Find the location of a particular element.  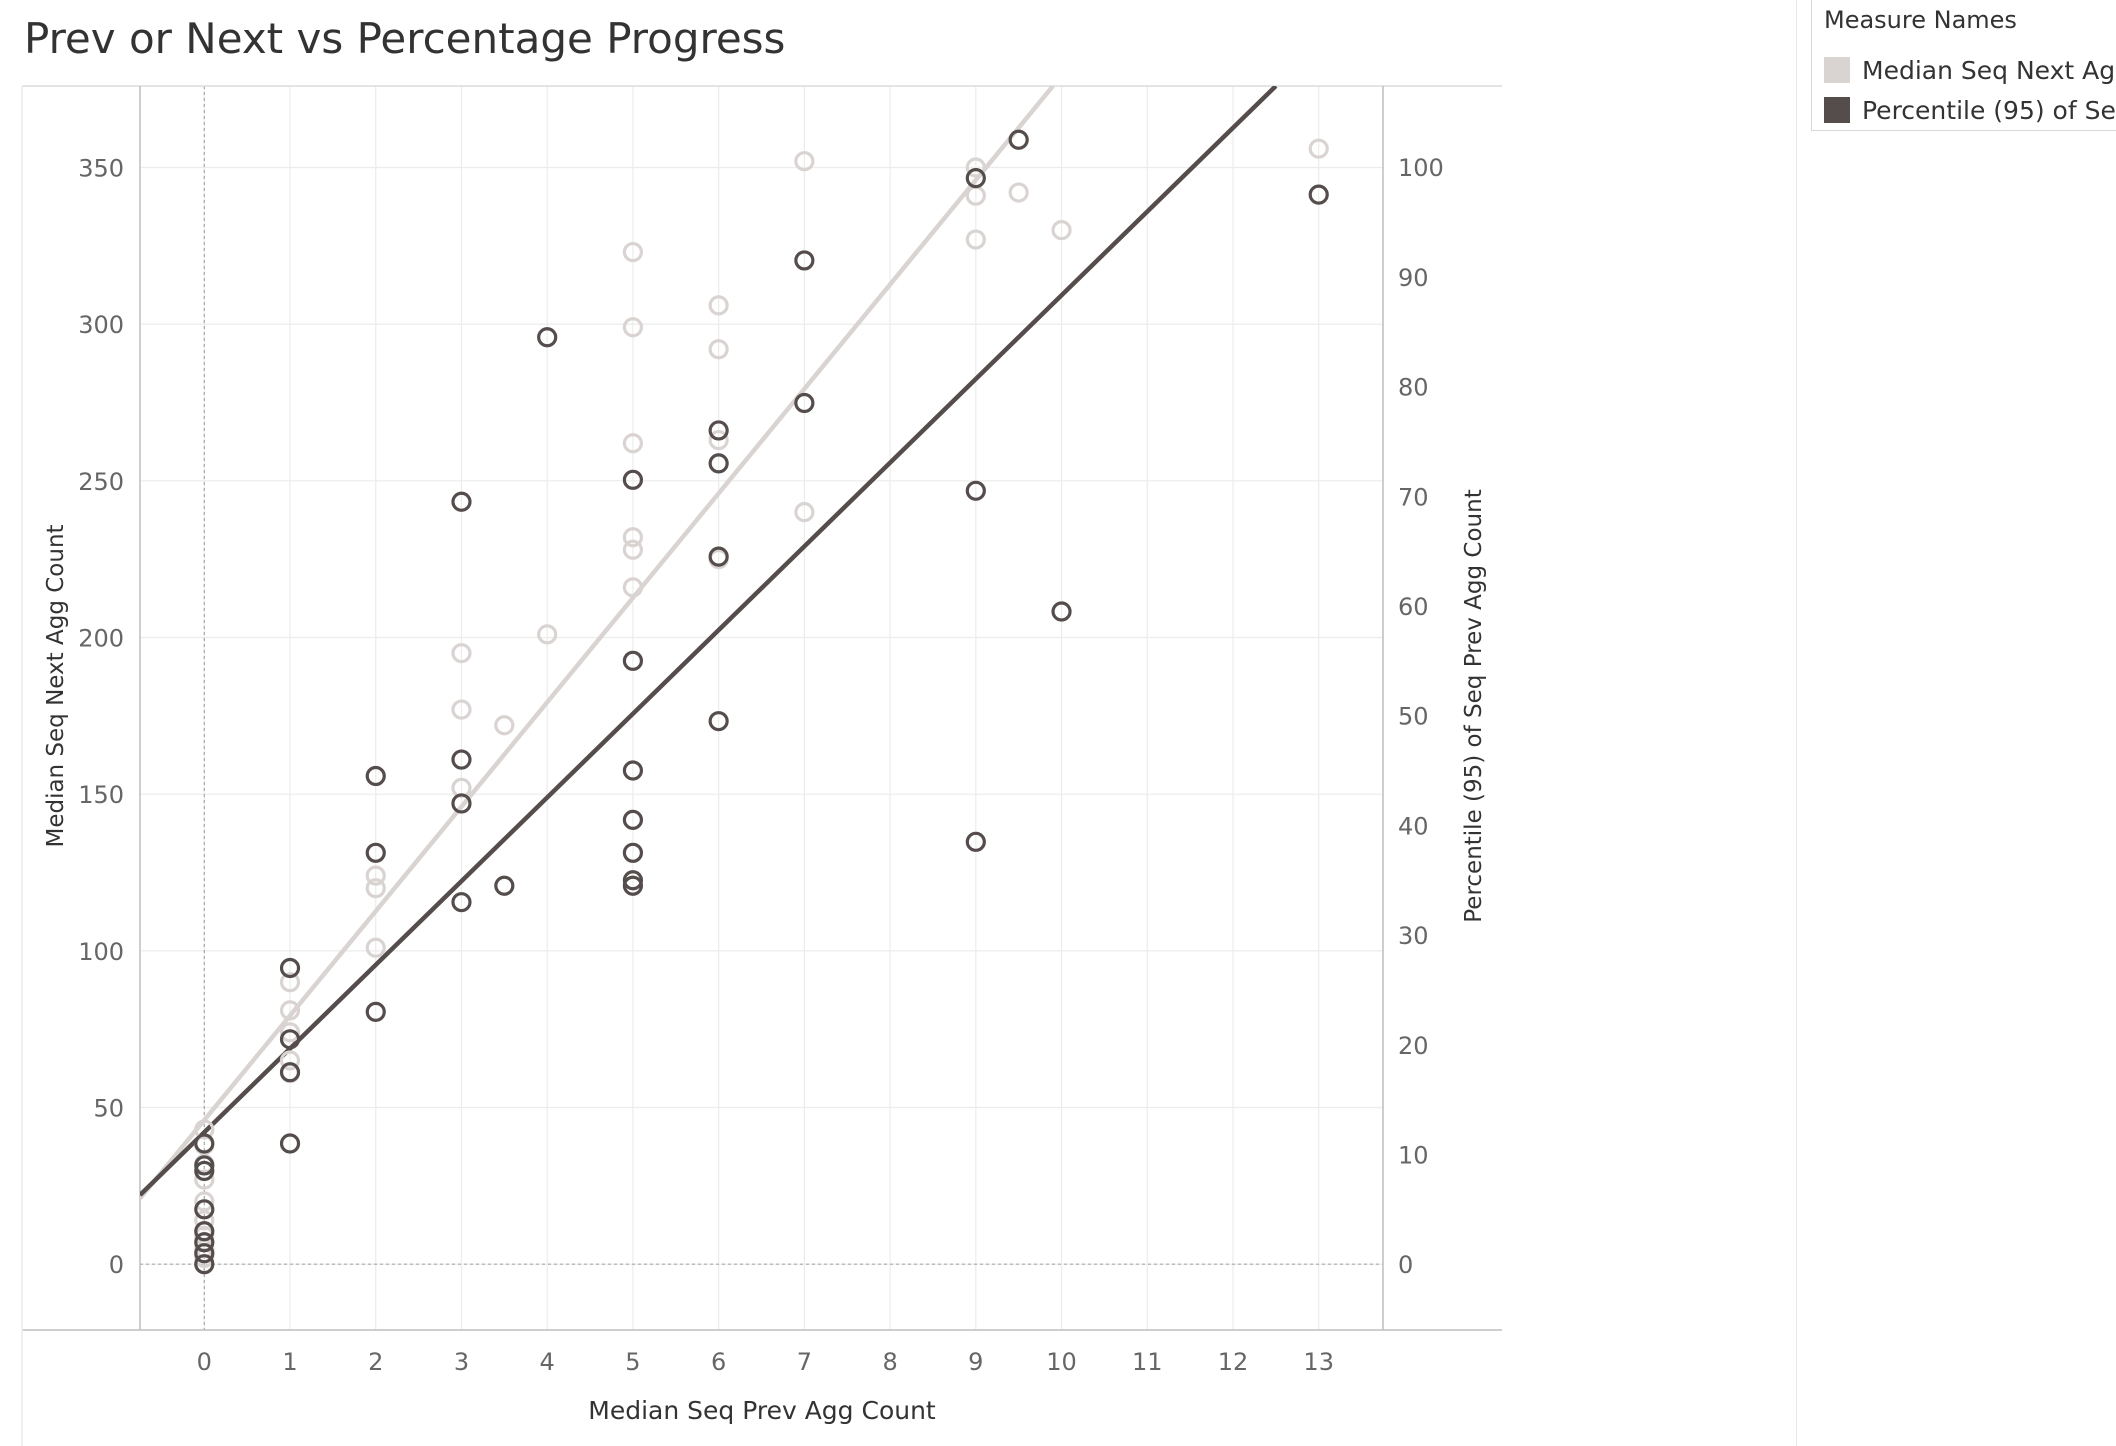

y-tick-label: 200 is located at coordinates (101, 638).